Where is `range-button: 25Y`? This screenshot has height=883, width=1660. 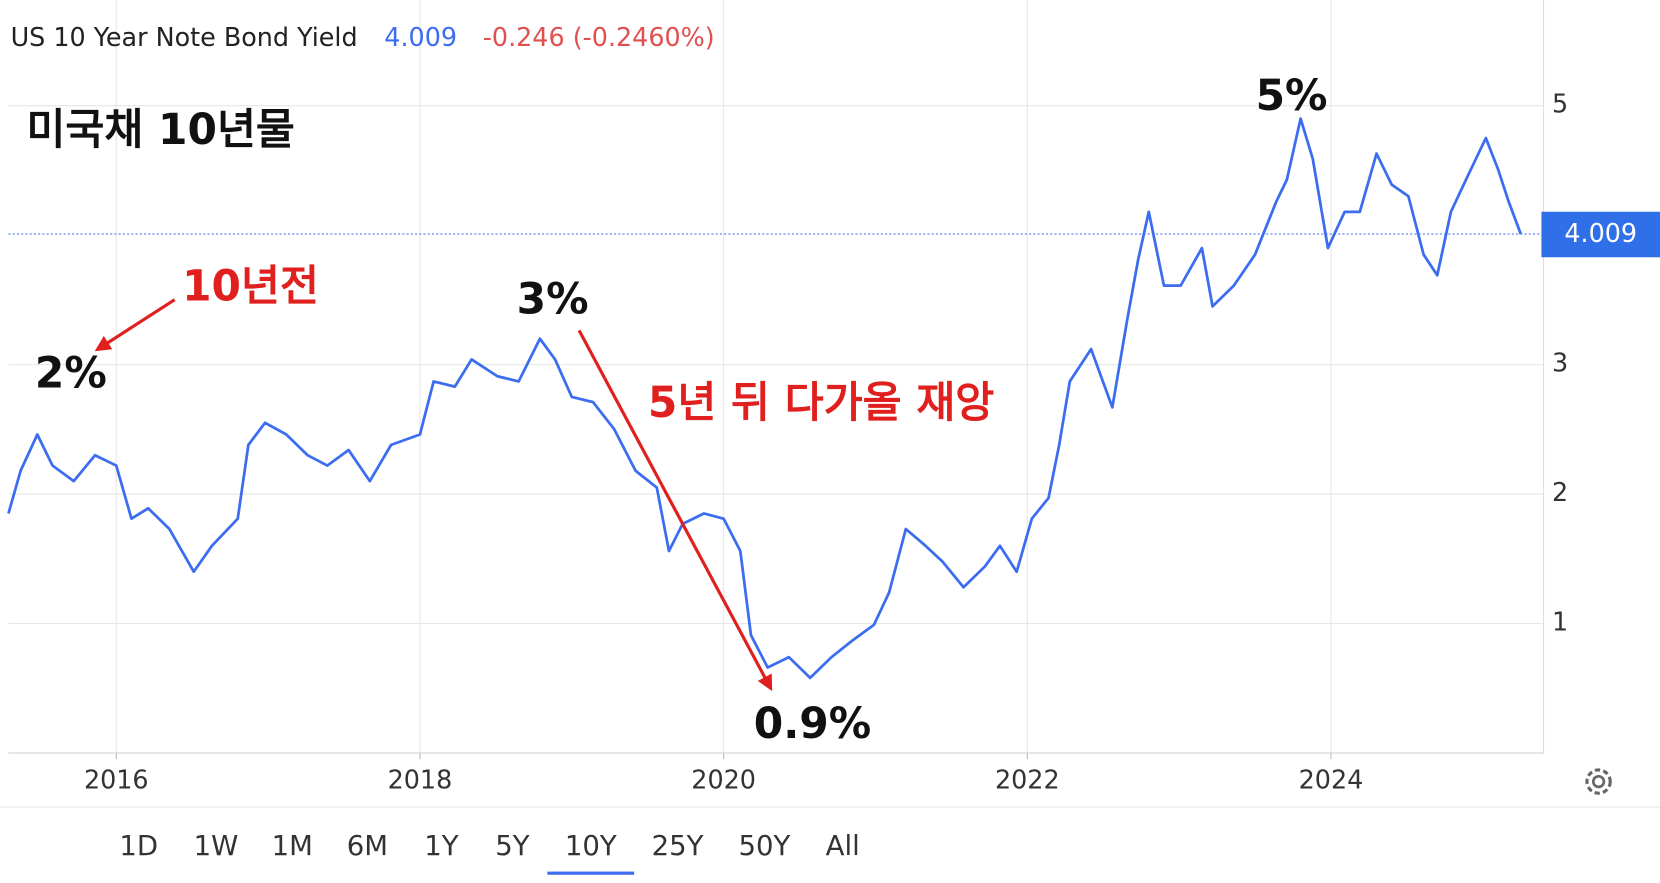 range-button: 25Y is located at coordinates (678, 846).